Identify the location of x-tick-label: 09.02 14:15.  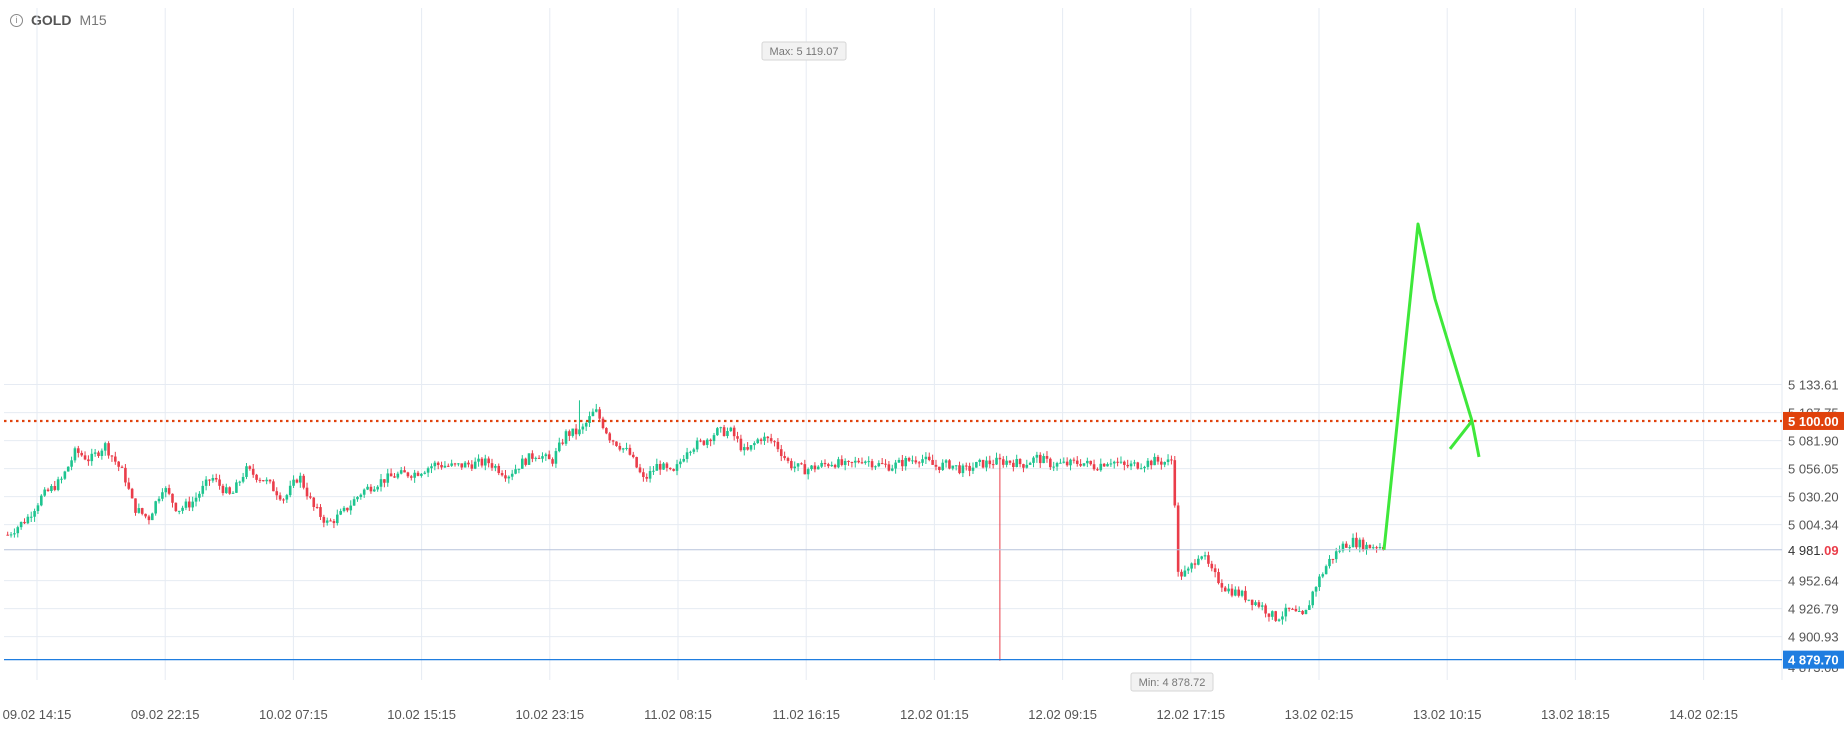
(37, 714).